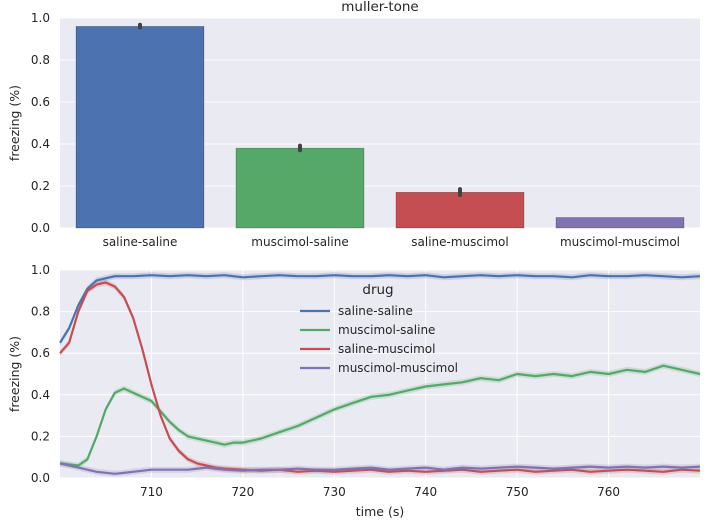  Describe the element at coordinates (380, 468) in the screenshot. I see `series-line-muscimol-muscimol` at that location.